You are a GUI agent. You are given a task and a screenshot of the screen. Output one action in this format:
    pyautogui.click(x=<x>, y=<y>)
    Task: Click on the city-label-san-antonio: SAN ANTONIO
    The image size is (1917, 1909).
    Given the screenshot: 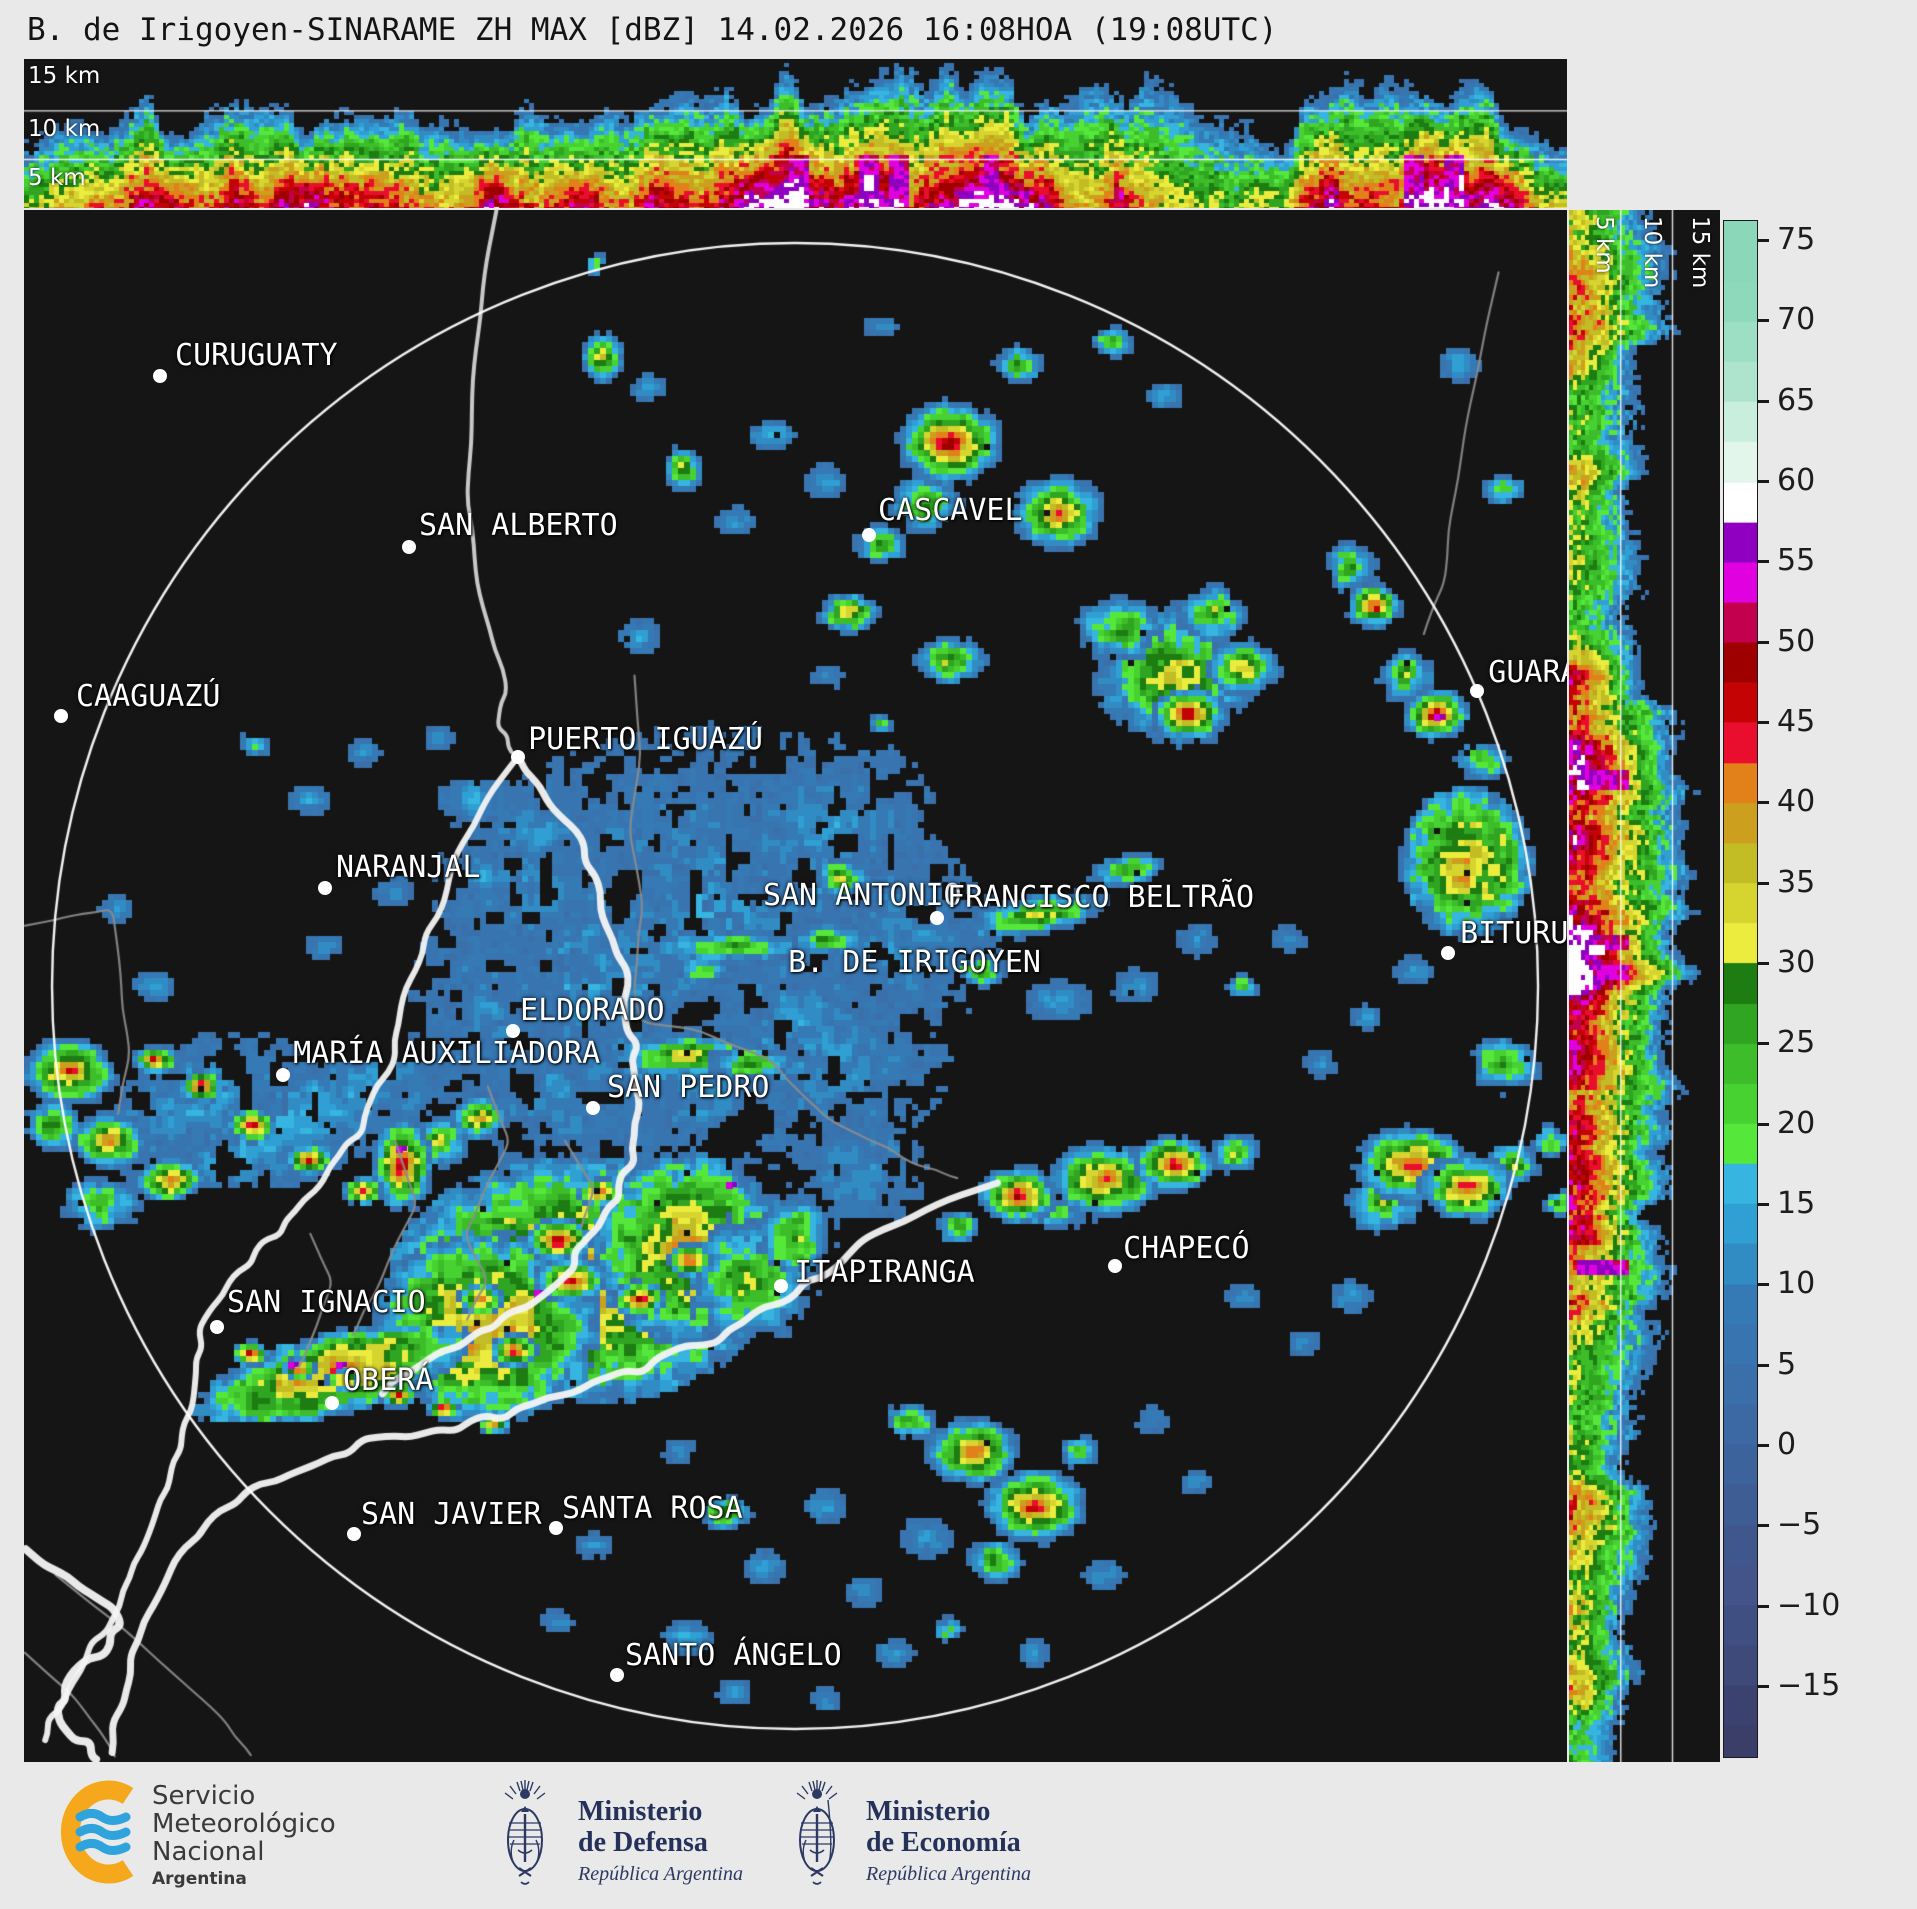 What is the action you would take?
    pyautogui.click(x=862, y=895)
    